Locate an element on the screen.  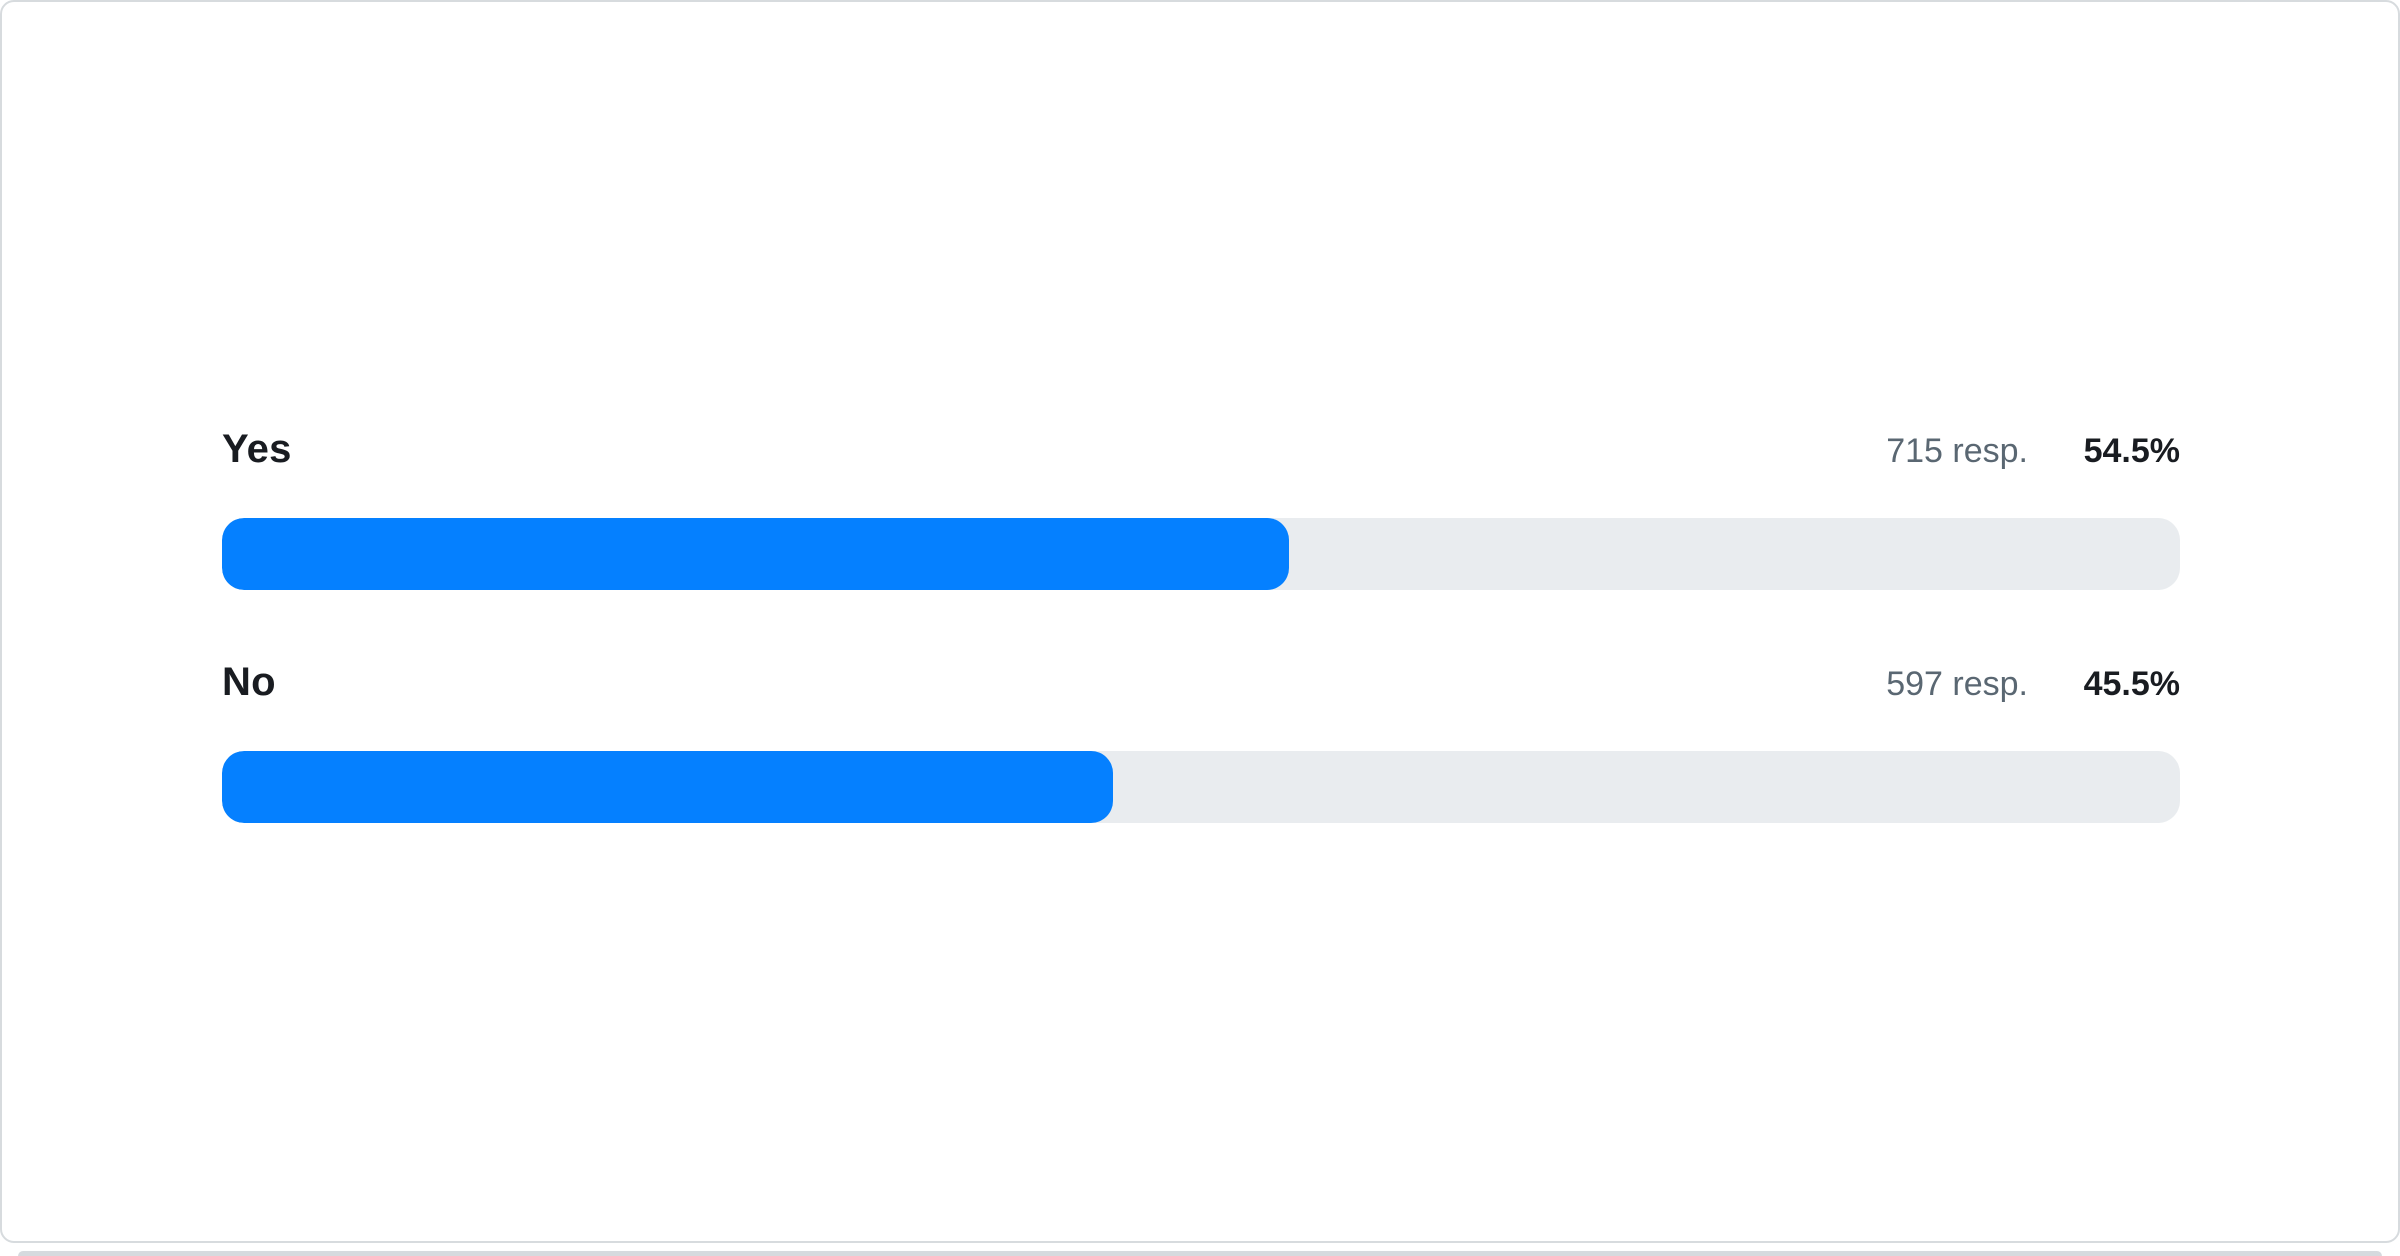
option-row-header: No 597 resp. 45.5% is located at coordinates (1201, 683).